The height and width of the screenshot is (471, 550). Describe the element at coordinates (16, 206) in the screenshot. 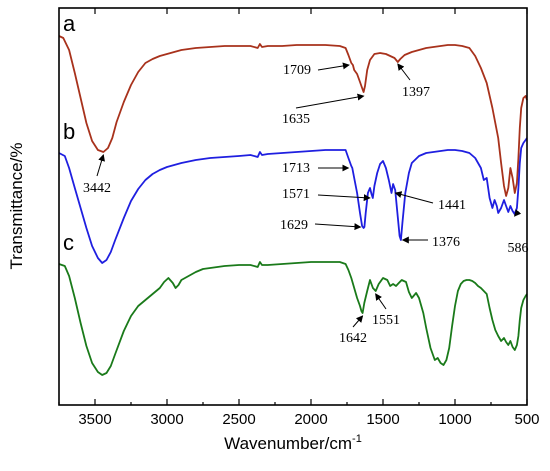

I see `y-axis-title: Transmittance/%` at that location.